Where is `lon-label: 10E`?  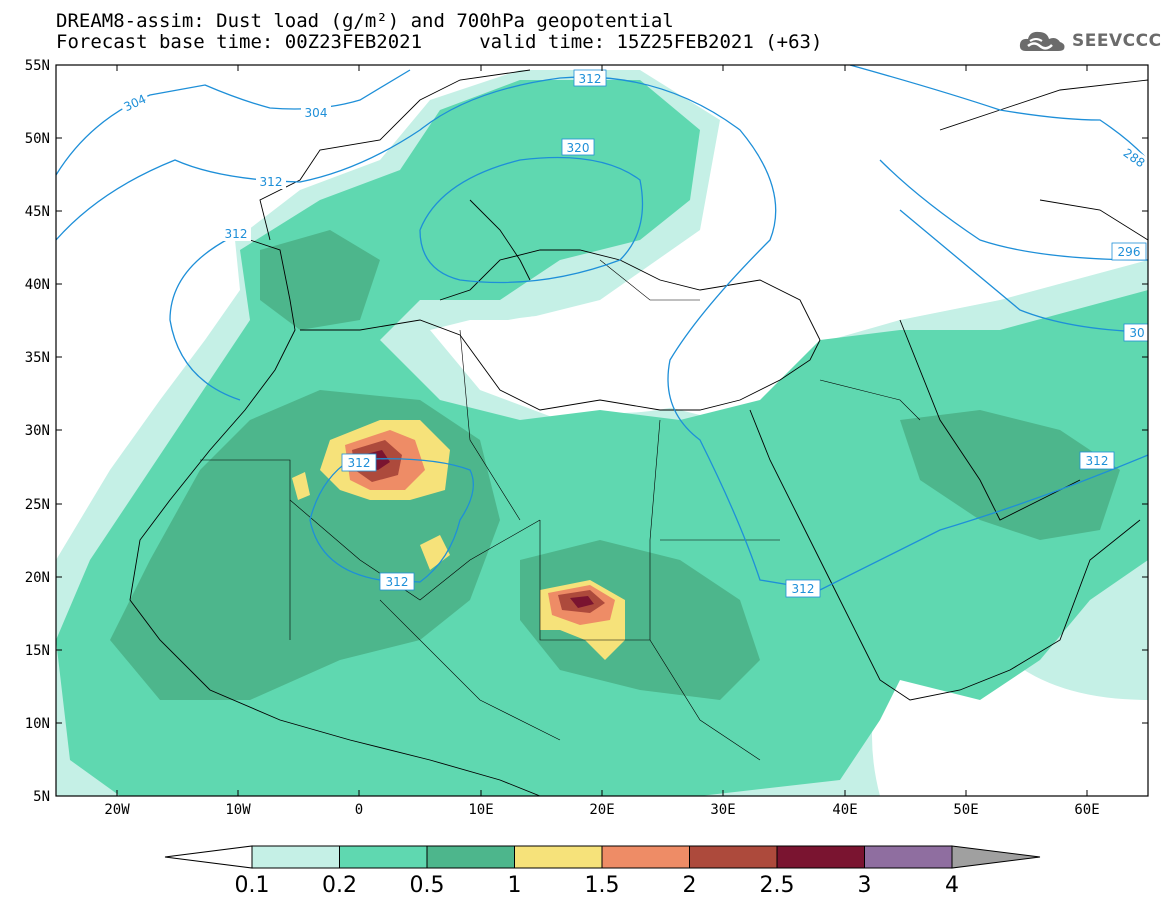
lon-label: 10E is located at coordinates (480, 810).